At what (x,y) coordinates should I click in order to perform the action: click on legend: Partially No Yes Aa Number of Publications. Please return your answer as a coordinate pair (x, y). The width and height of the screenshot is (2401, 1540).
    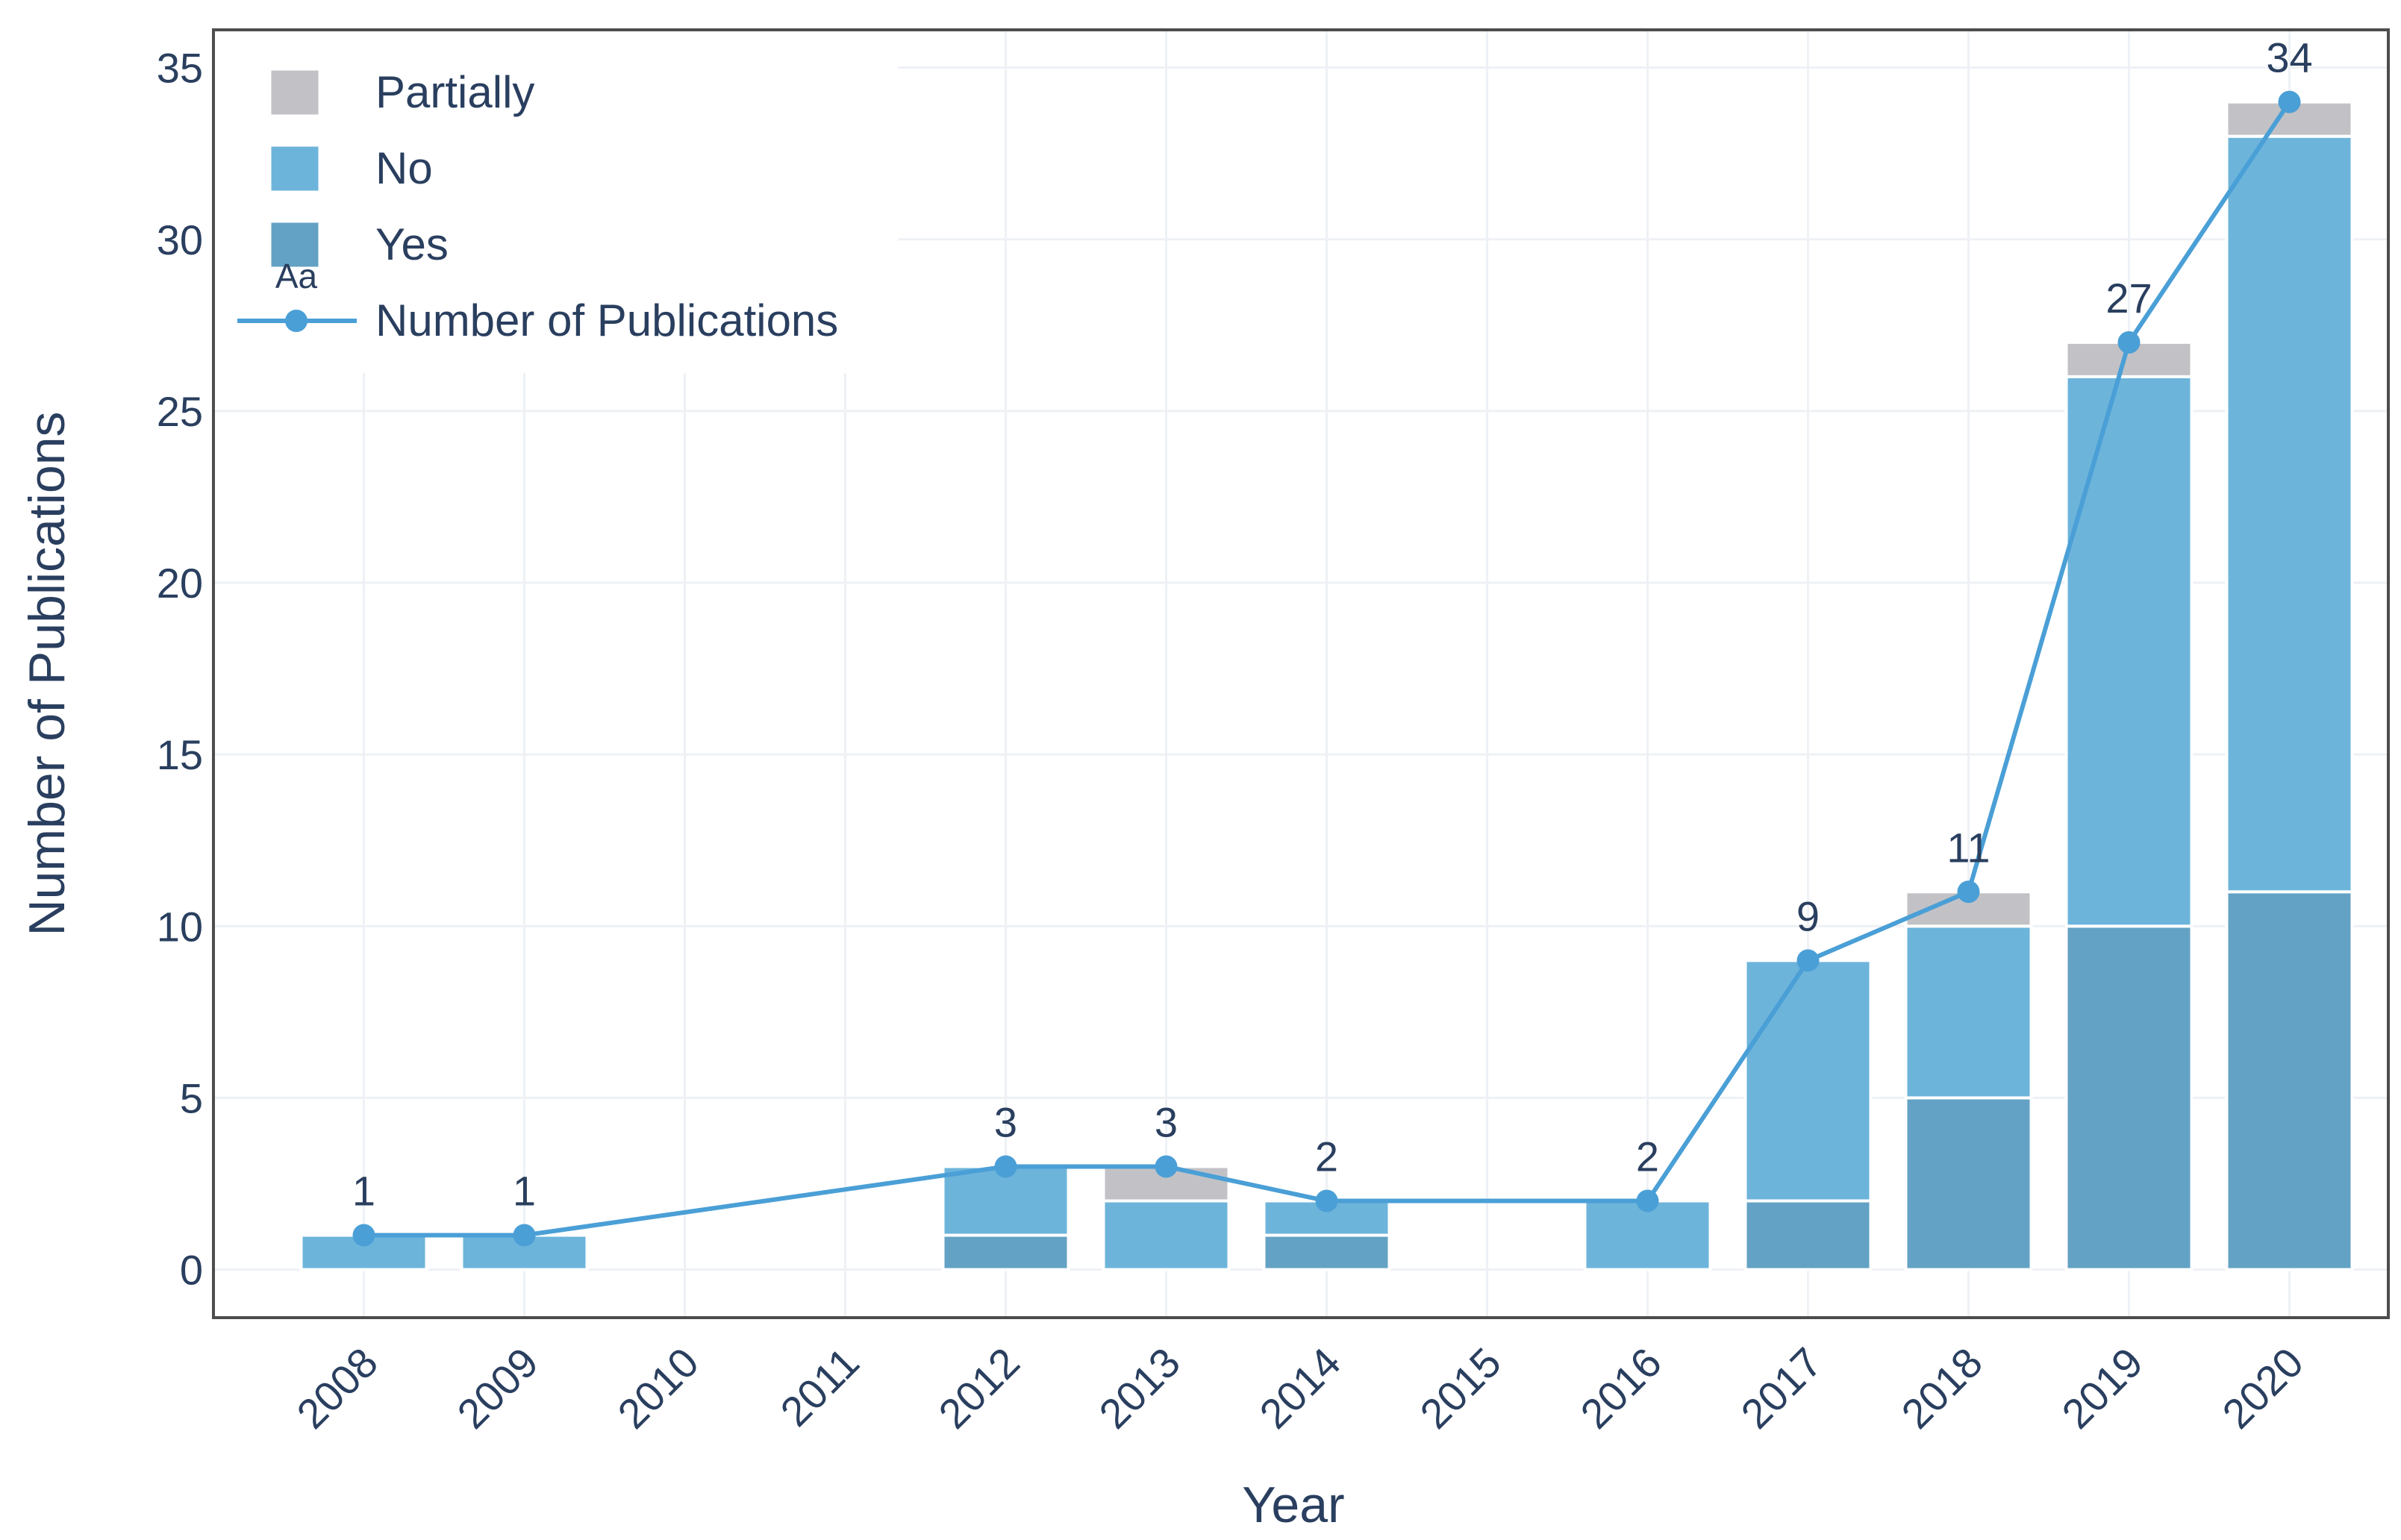
    Looking at the image, I should click on (556, 202).